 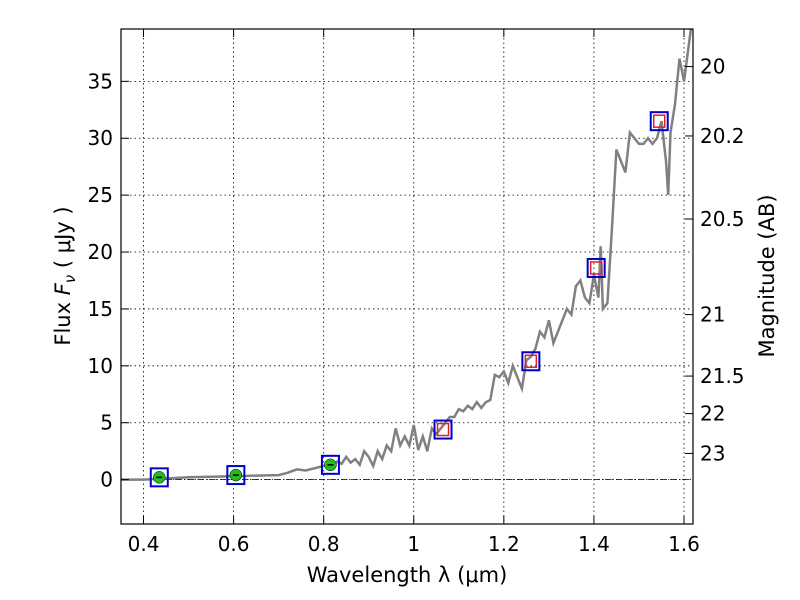 What do you see at coordinates (100, 195) in the screenshot?
I see `y-tick-label: 25` at bounding box center [100, 195].